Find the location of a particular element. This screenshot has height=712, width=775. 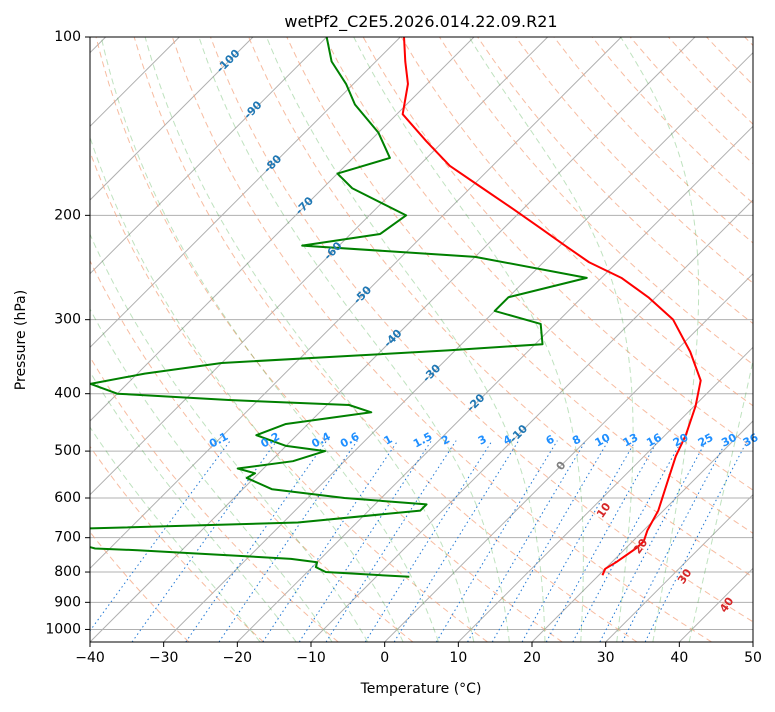

x-tick-label: −20 is located at coordinates (238, 658).